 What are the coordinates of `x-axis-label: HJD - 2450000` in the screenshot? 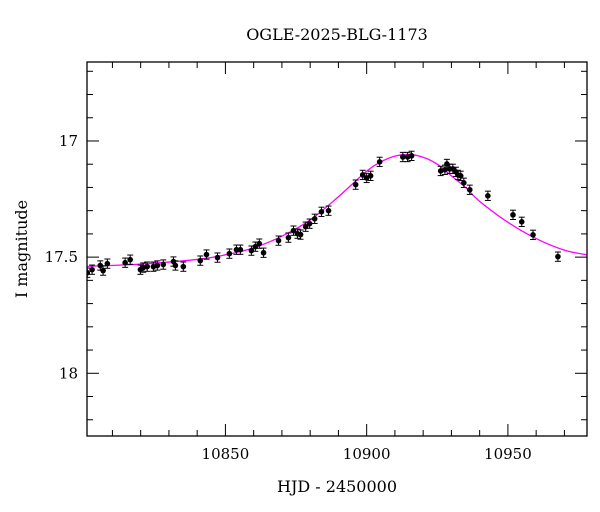 It's located at (337, 486).